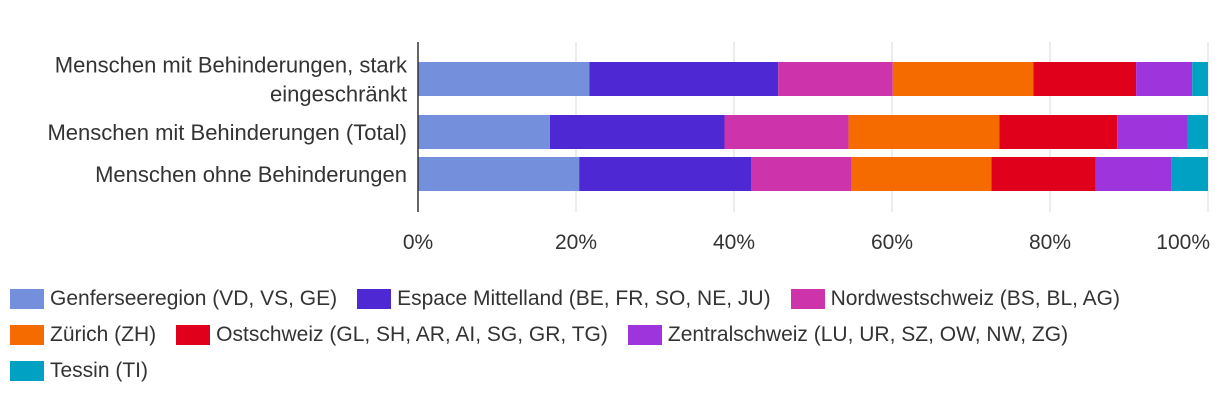 The image size is (1220, 402). What do you see at coordinates (868, 334) in the screenshot?
I see `legend-label: Zentralschweiz (LU, UR, SZ, OW, NW, ZG)` at bounding box center [868, 334].